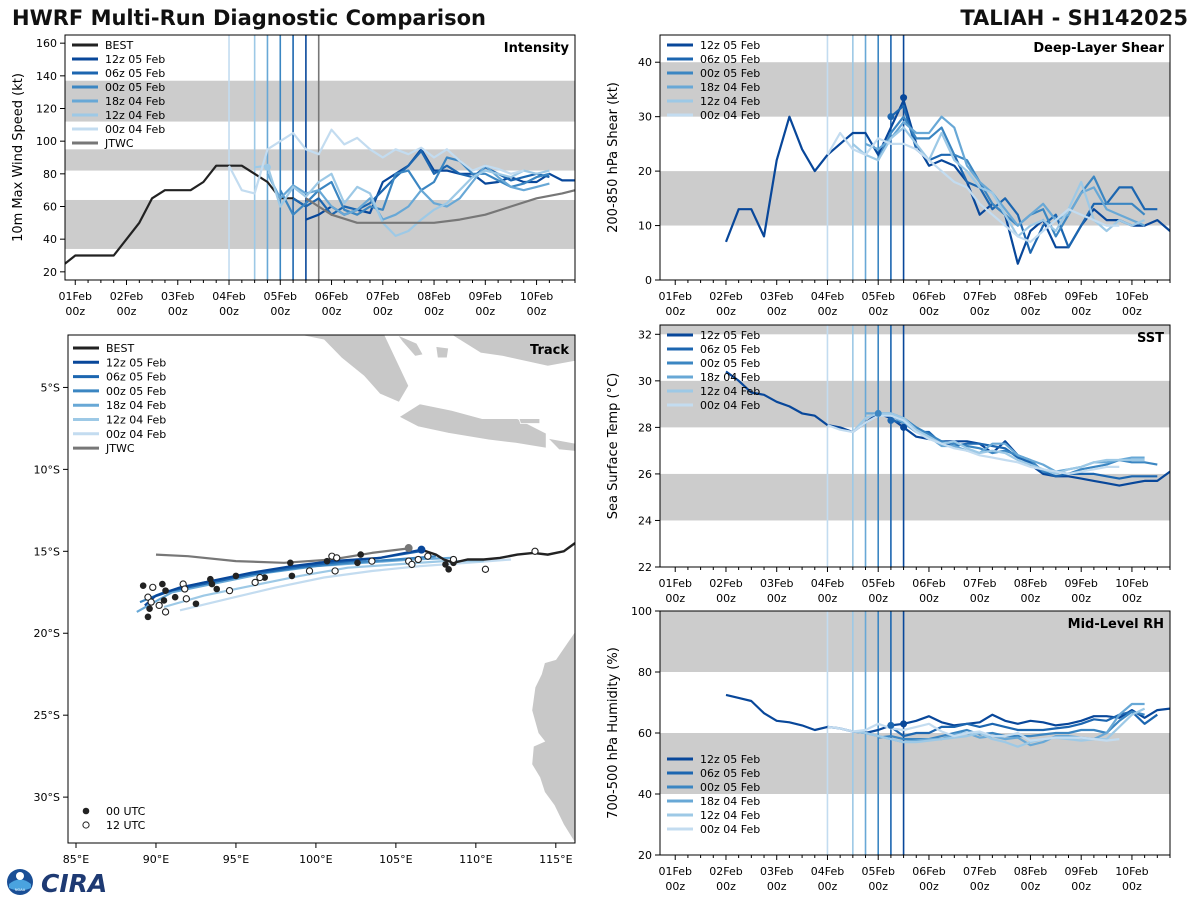 The image size is (1200, 900). What do you see at coordinates (979, 583) in the screenshot?
I see `sst-xtick-label-date: 07Feb` at bounding box center [979, 583].